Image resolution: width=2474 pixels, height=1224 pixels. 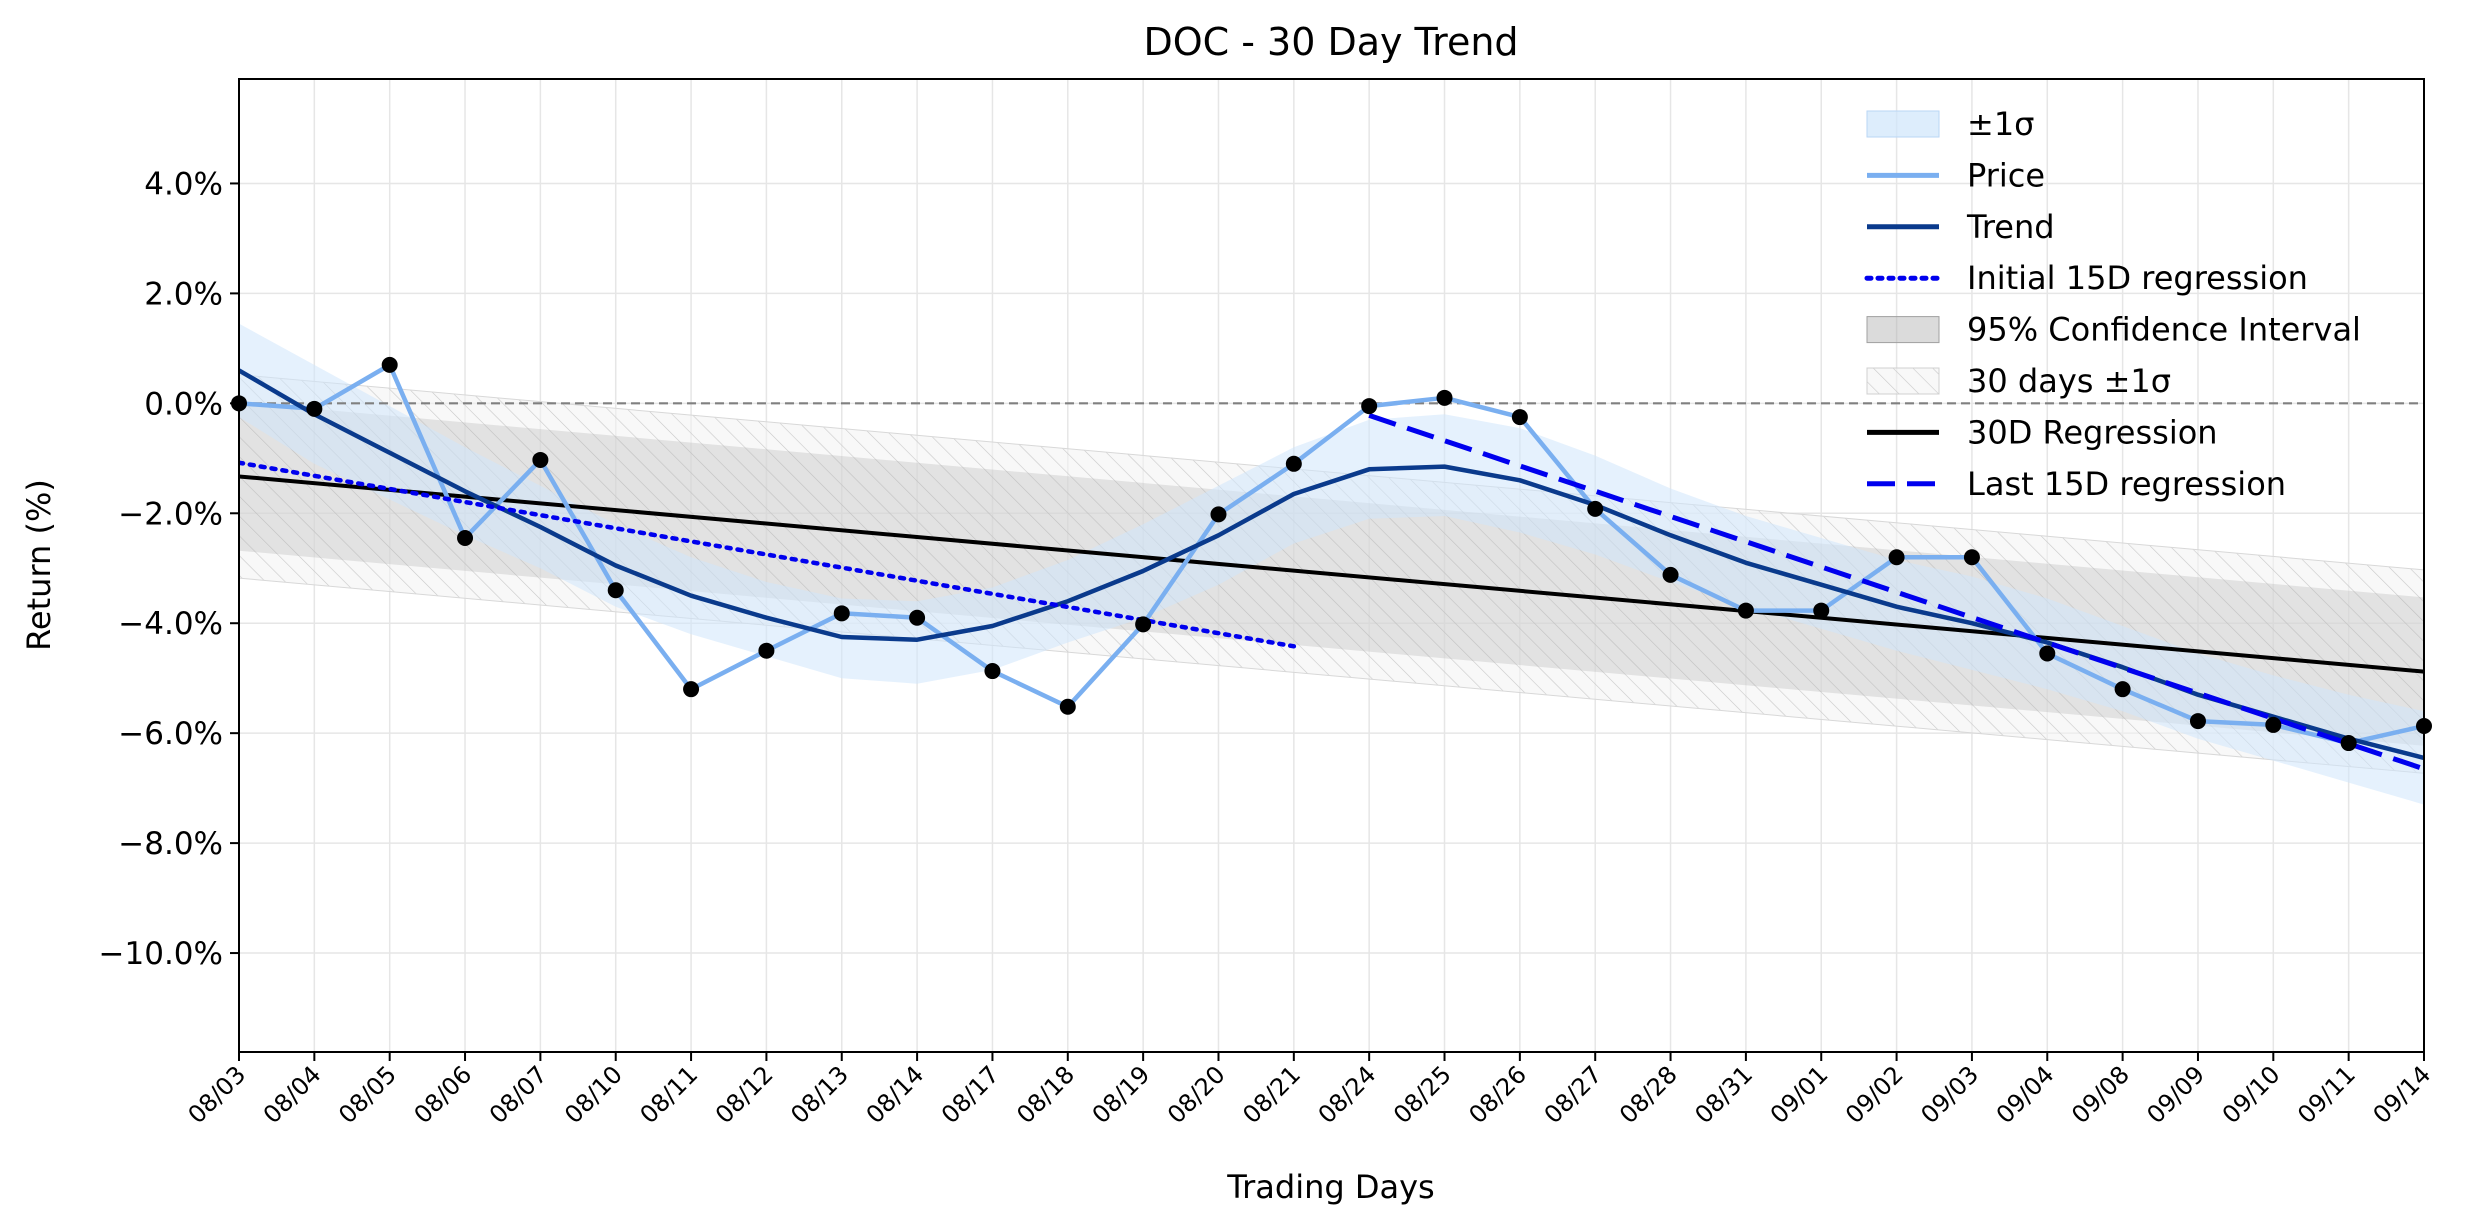 I want to click on y-tick-label: 4.0%, so click(x=183, y=184).